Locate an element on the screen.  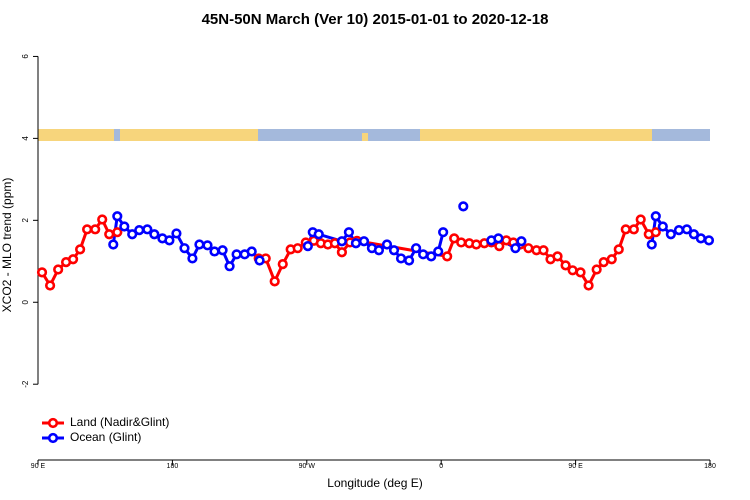
y-tick-label: 6 is located at coordinates (25, 56).